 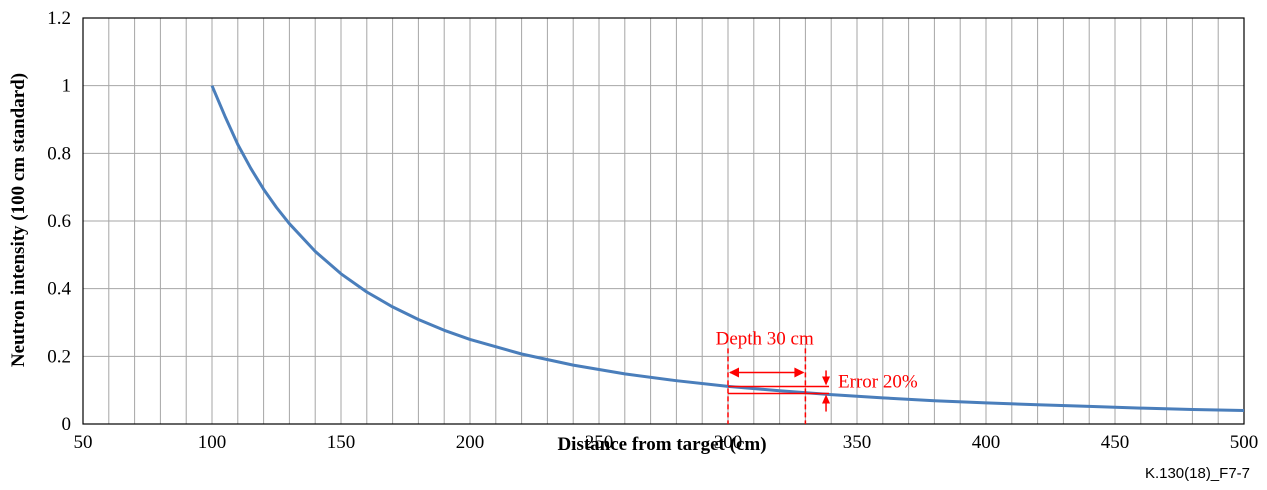 I want to click on x-tick-label: 300, so click(x=728, y=442).